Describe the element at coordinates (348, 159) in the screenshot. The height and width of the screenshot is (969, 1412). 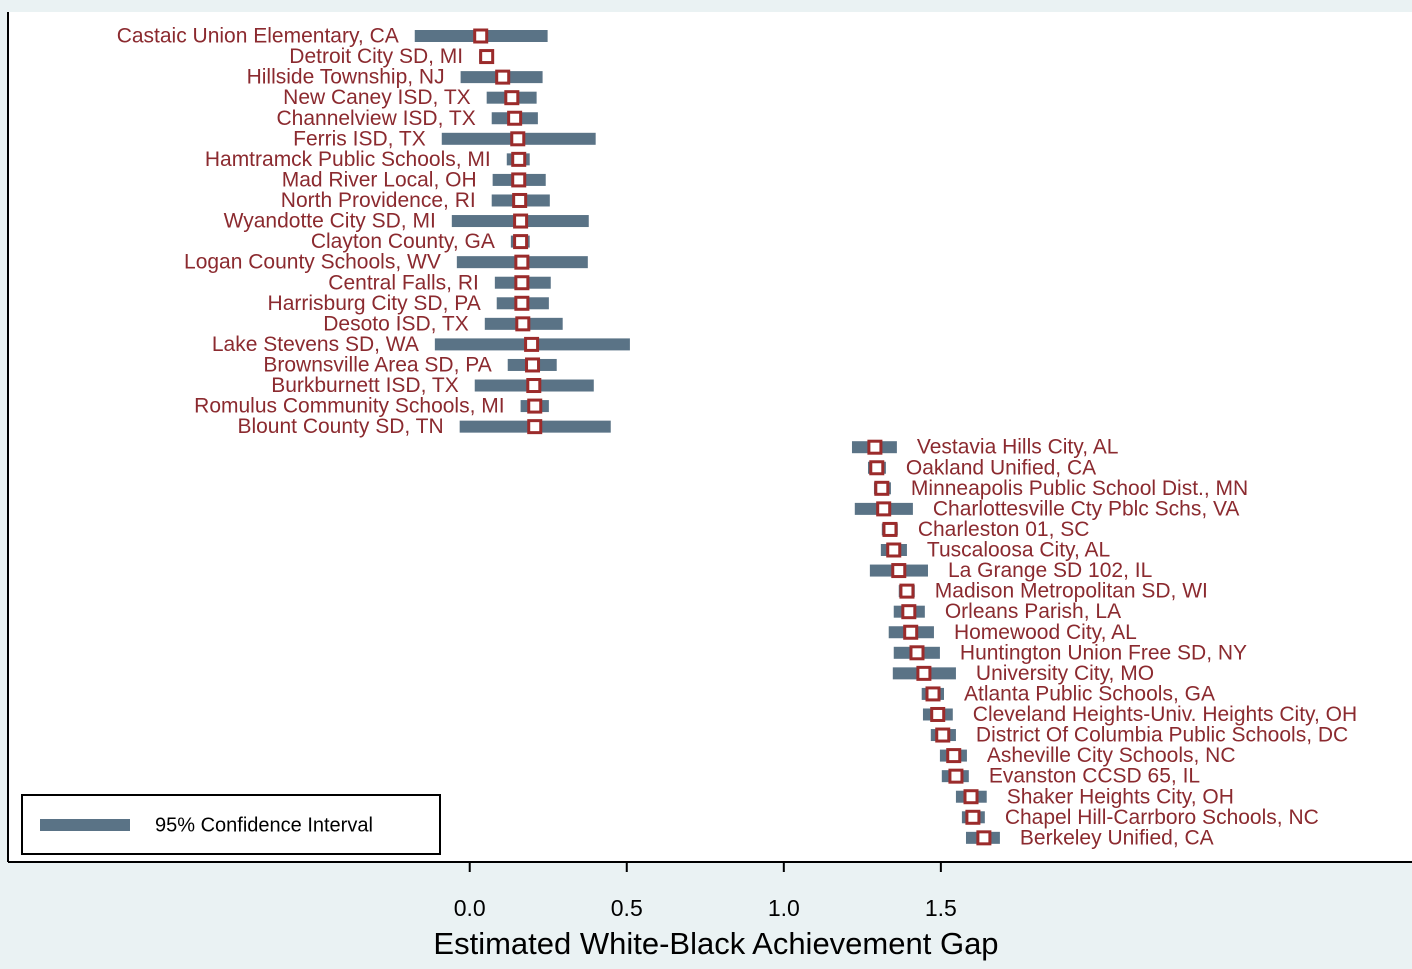
I see `category-label: Hamtramck Public Schools, MI` at that location.